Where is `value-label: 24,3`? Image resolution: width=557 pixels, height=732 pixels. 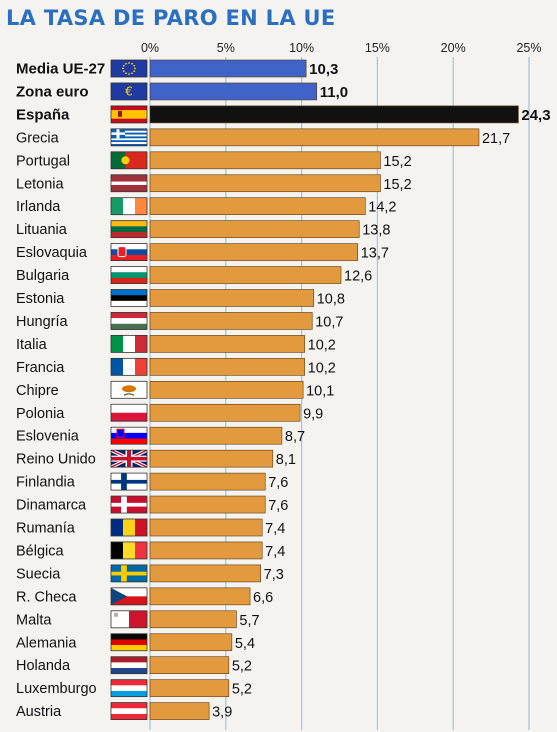
value-label: 24,3 is located at coordinates (535, 115).